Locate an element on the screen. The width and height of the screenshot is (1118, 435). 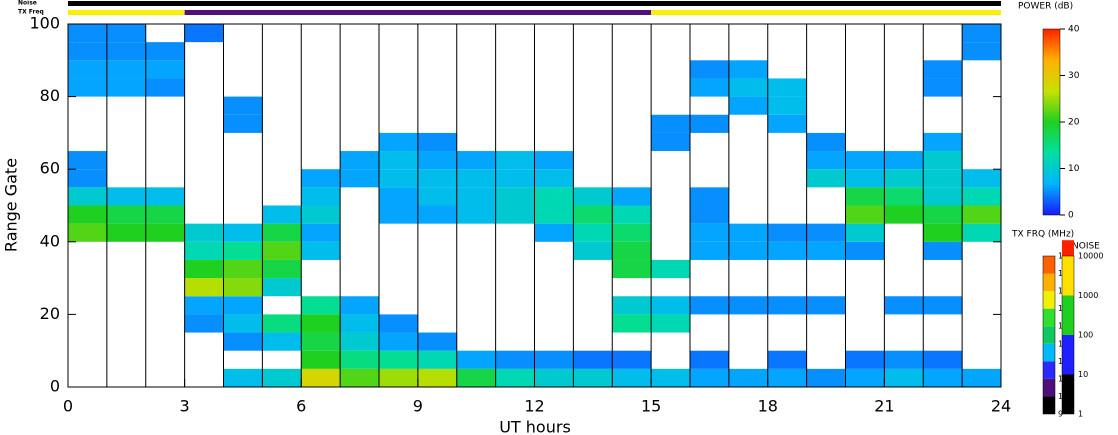
colorbar-tick-label: 40 is located at coordinates (1074, 30).